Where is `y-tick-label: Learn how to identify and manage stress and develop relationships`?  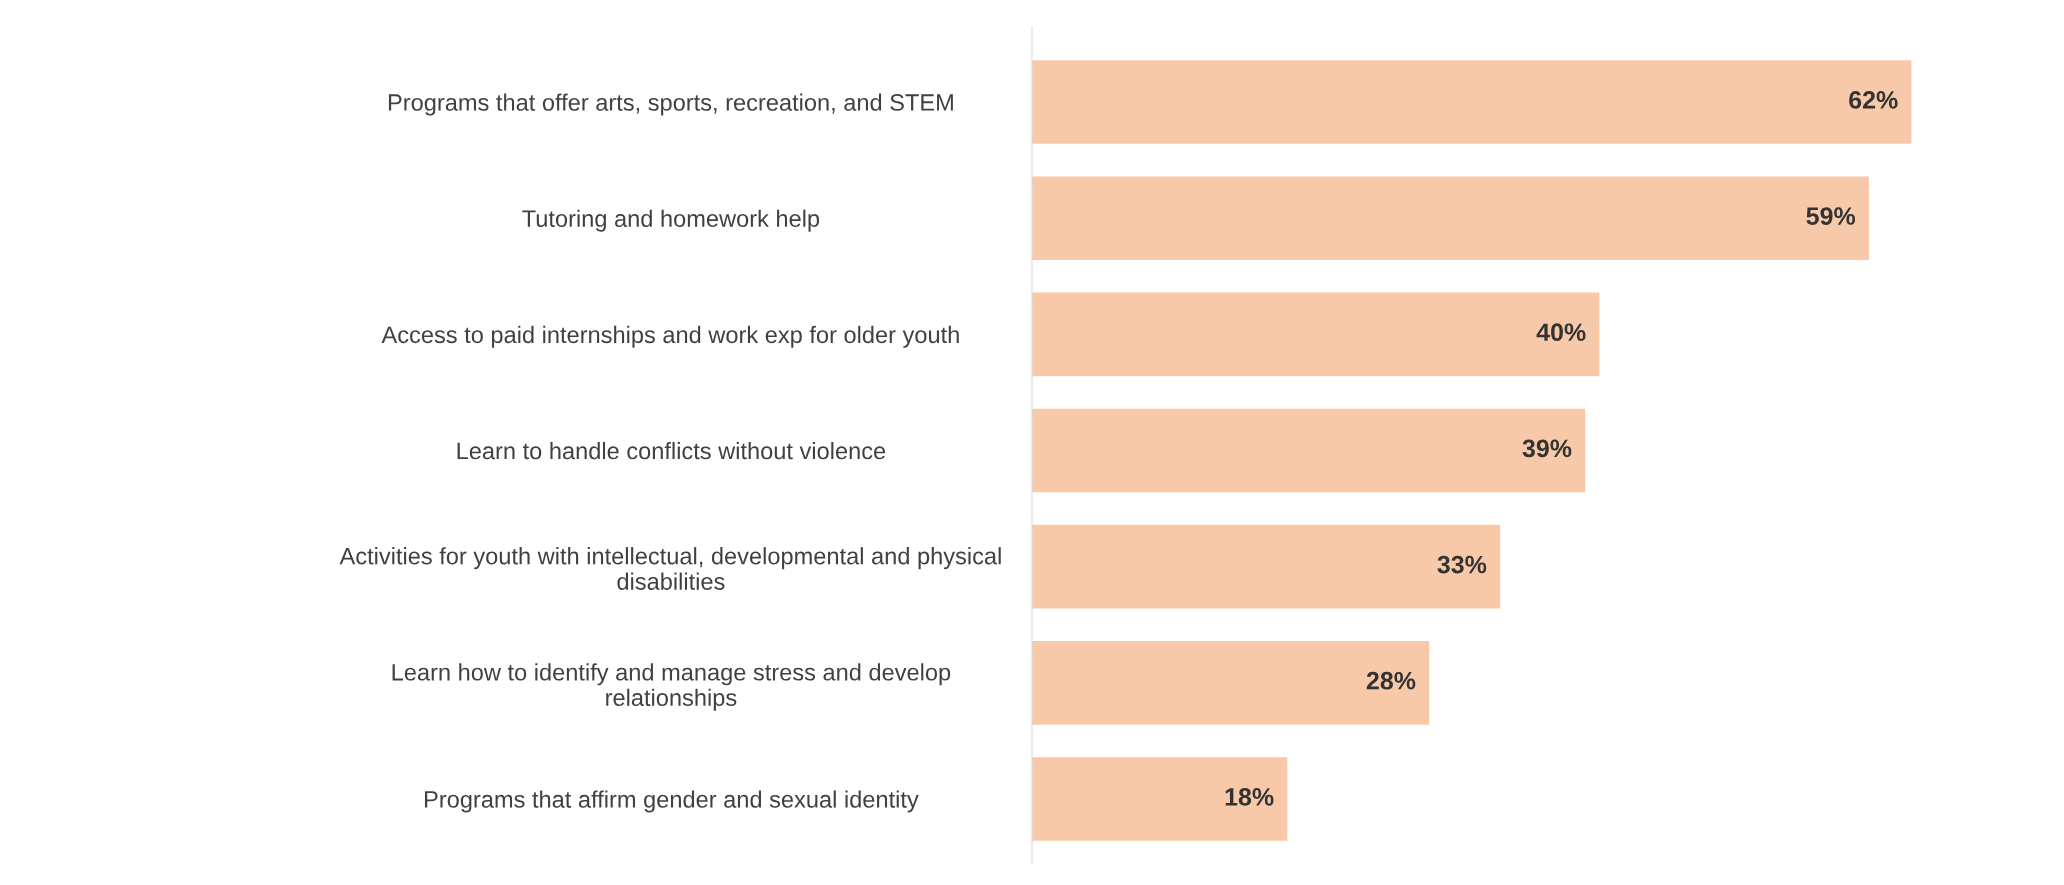 y-tick-label: Learn how to identify and manage stress and develop relationships is located at coordinates (671, 687).